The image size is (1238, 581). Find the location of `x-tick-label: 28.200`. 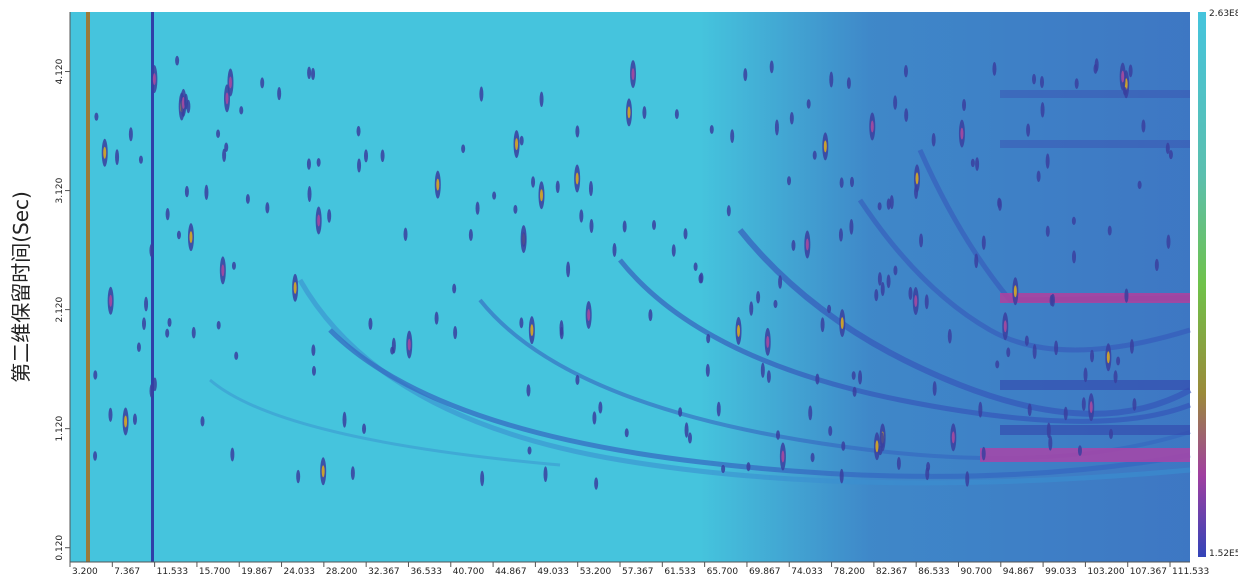

x-tick-label: 28.200 is located at coordinates (342, 572).